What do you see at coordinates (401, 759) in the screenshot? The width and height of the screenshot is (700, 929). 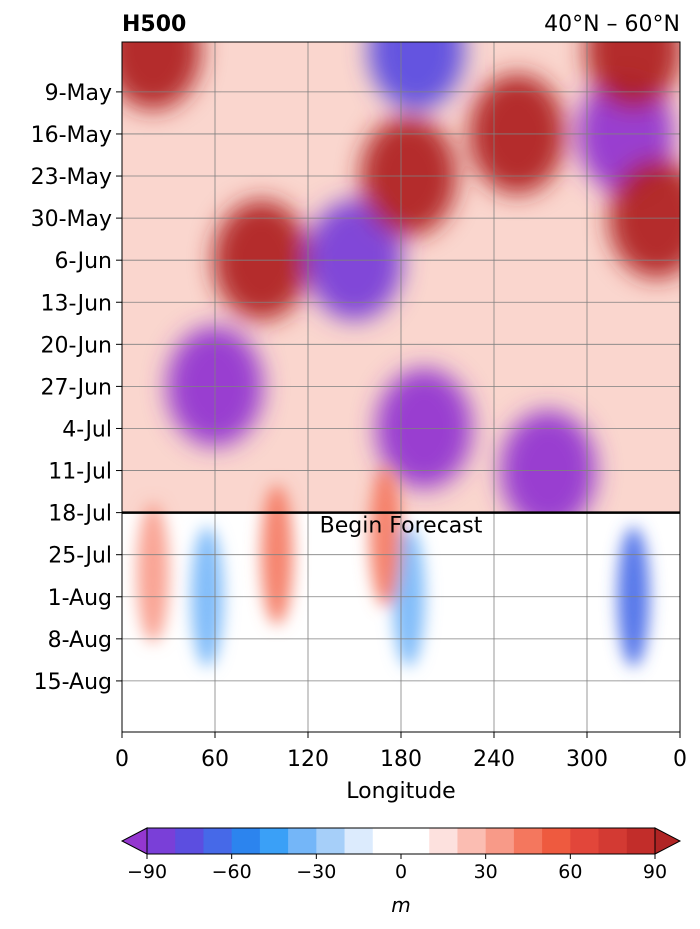 I see `x-tick-label: 180` at bounding box center [401, 759].